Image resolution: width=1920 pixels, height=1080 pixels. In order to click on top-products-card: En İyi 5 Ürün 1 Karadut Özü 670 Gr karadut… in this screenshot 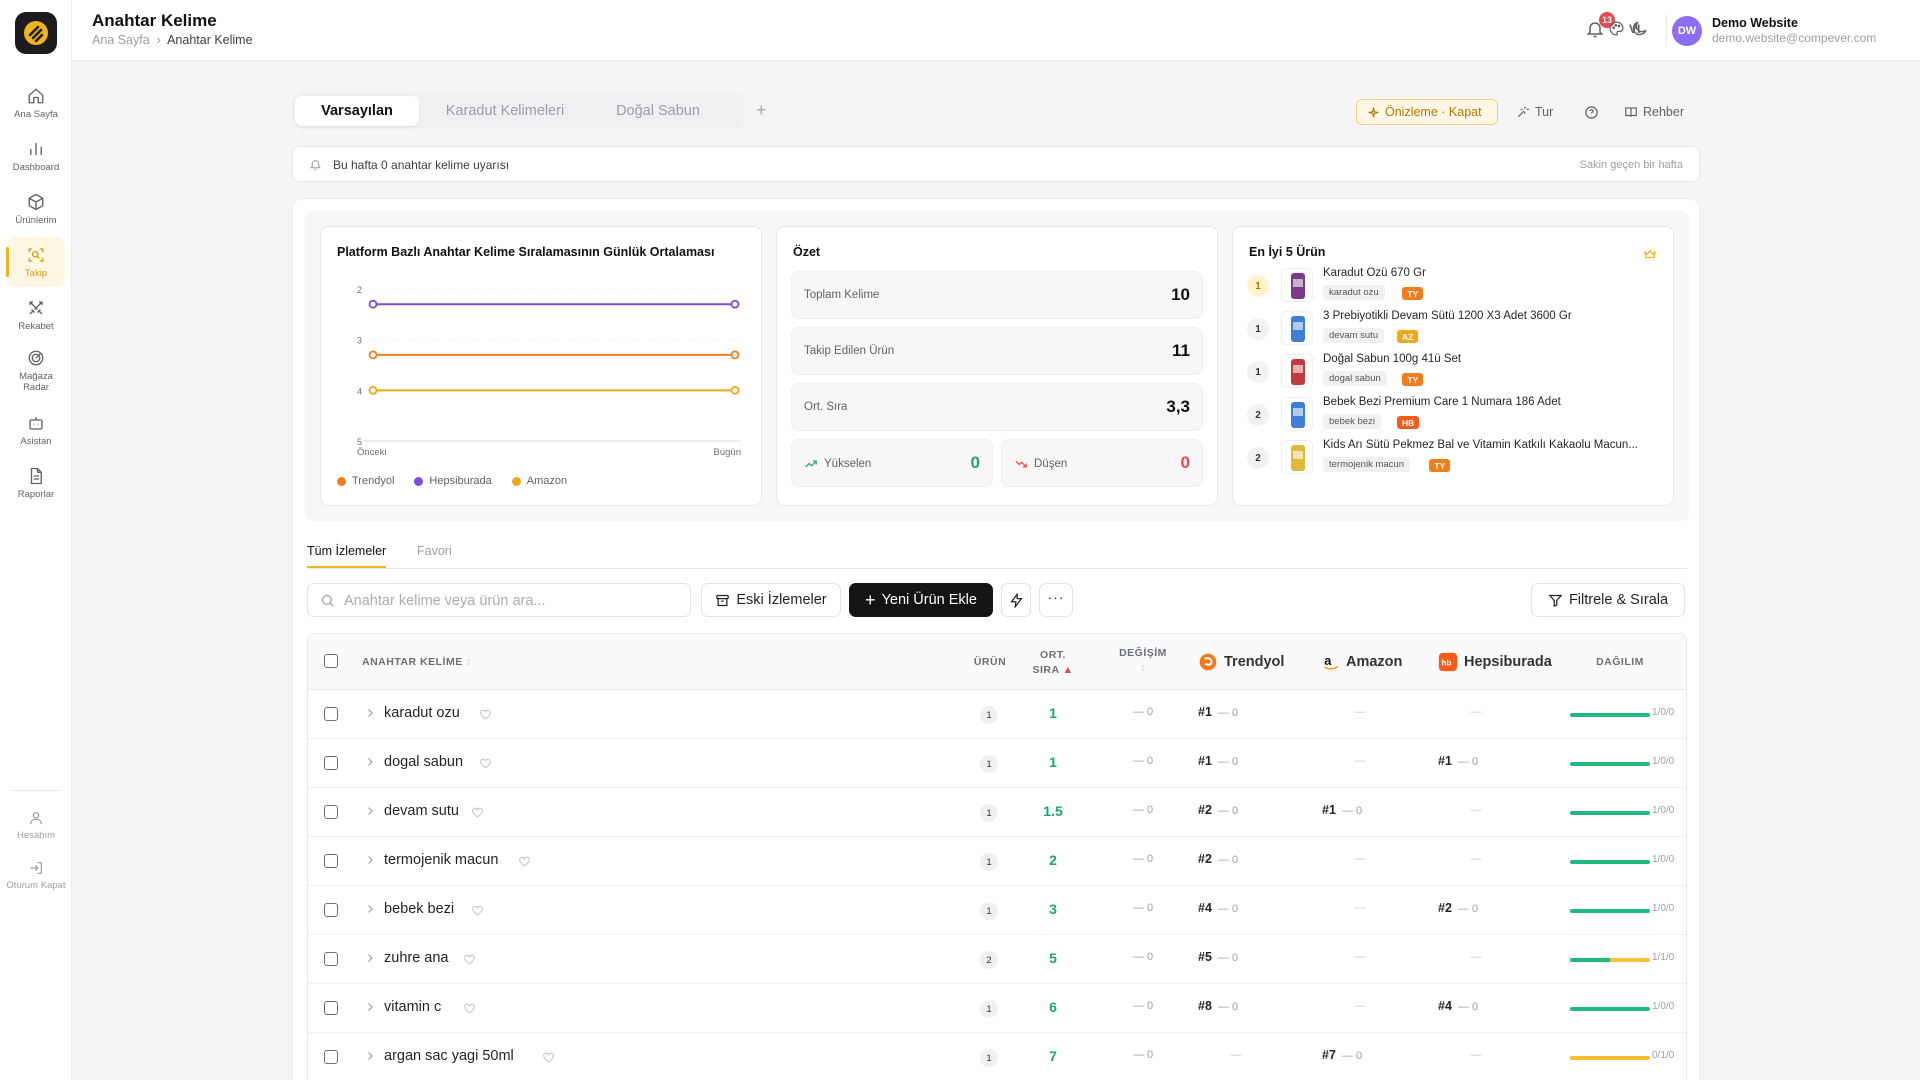, I will do `click(1453, 366)`.